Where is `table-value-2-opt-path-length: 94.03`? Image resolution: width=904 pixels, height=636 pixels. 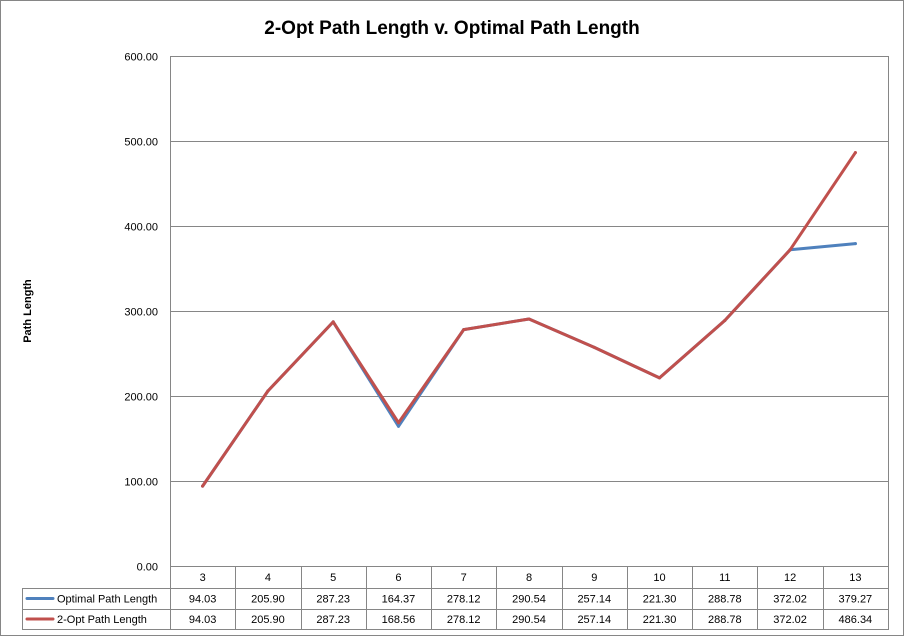
table-value-2-opt-path-length: 94.03 is located at coordinates (203, 620).